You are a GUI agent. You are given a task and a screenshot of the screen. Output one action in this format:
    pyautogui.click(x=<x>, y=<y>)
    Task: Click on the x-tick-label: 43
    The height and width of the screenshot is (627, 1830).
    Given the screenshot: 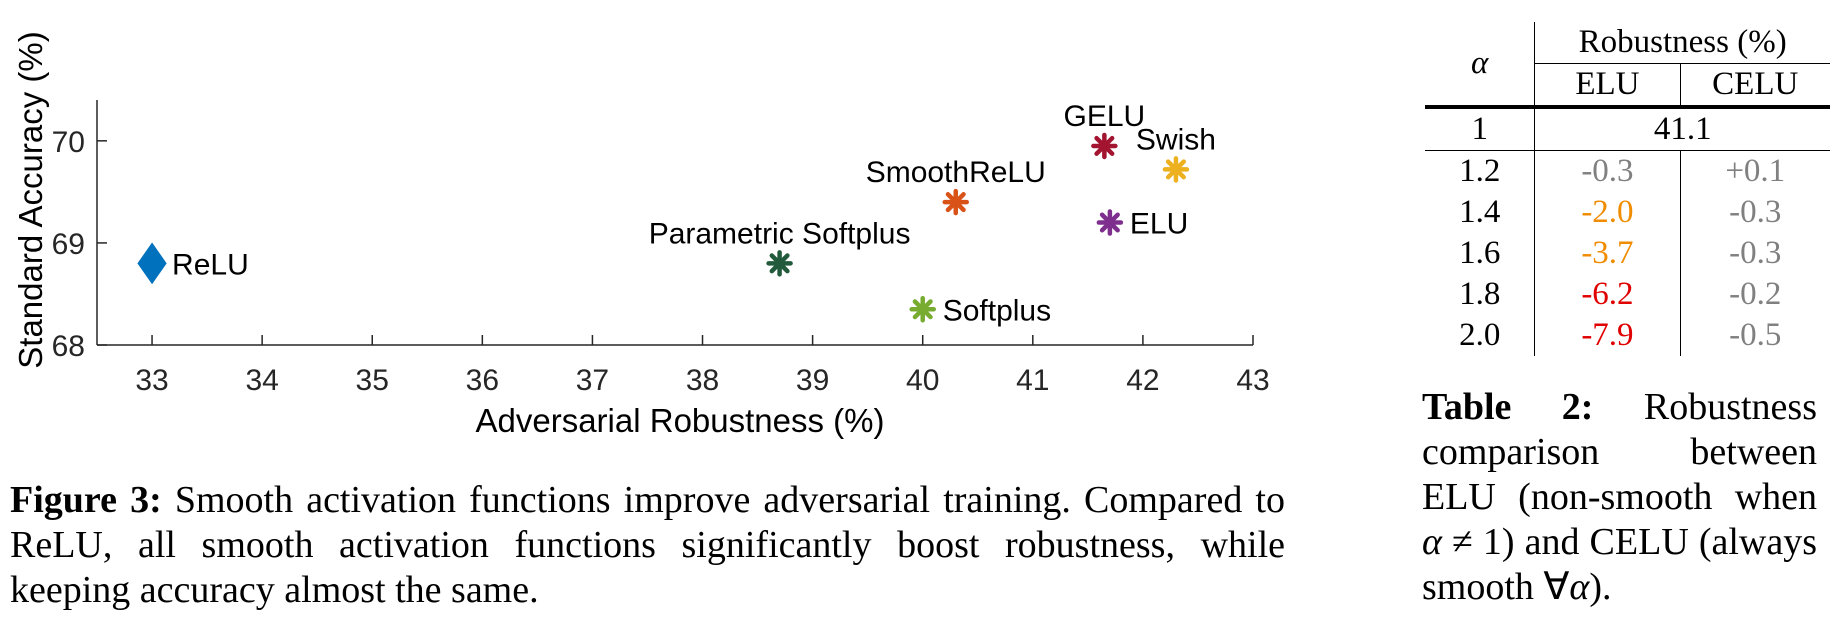 What is the action you would take?
    pyautogui.click(x=1252, y=380)
    